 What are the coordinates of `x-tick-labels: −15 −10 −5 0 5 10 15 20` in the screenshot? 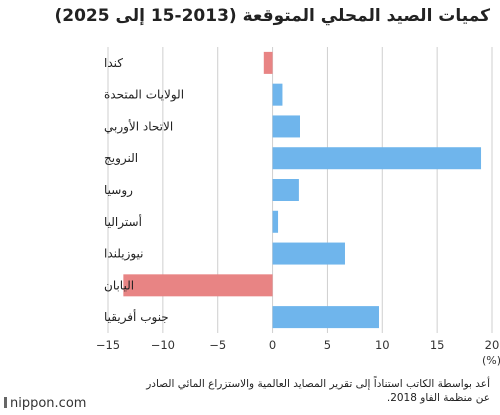 It's located at (297, 345).